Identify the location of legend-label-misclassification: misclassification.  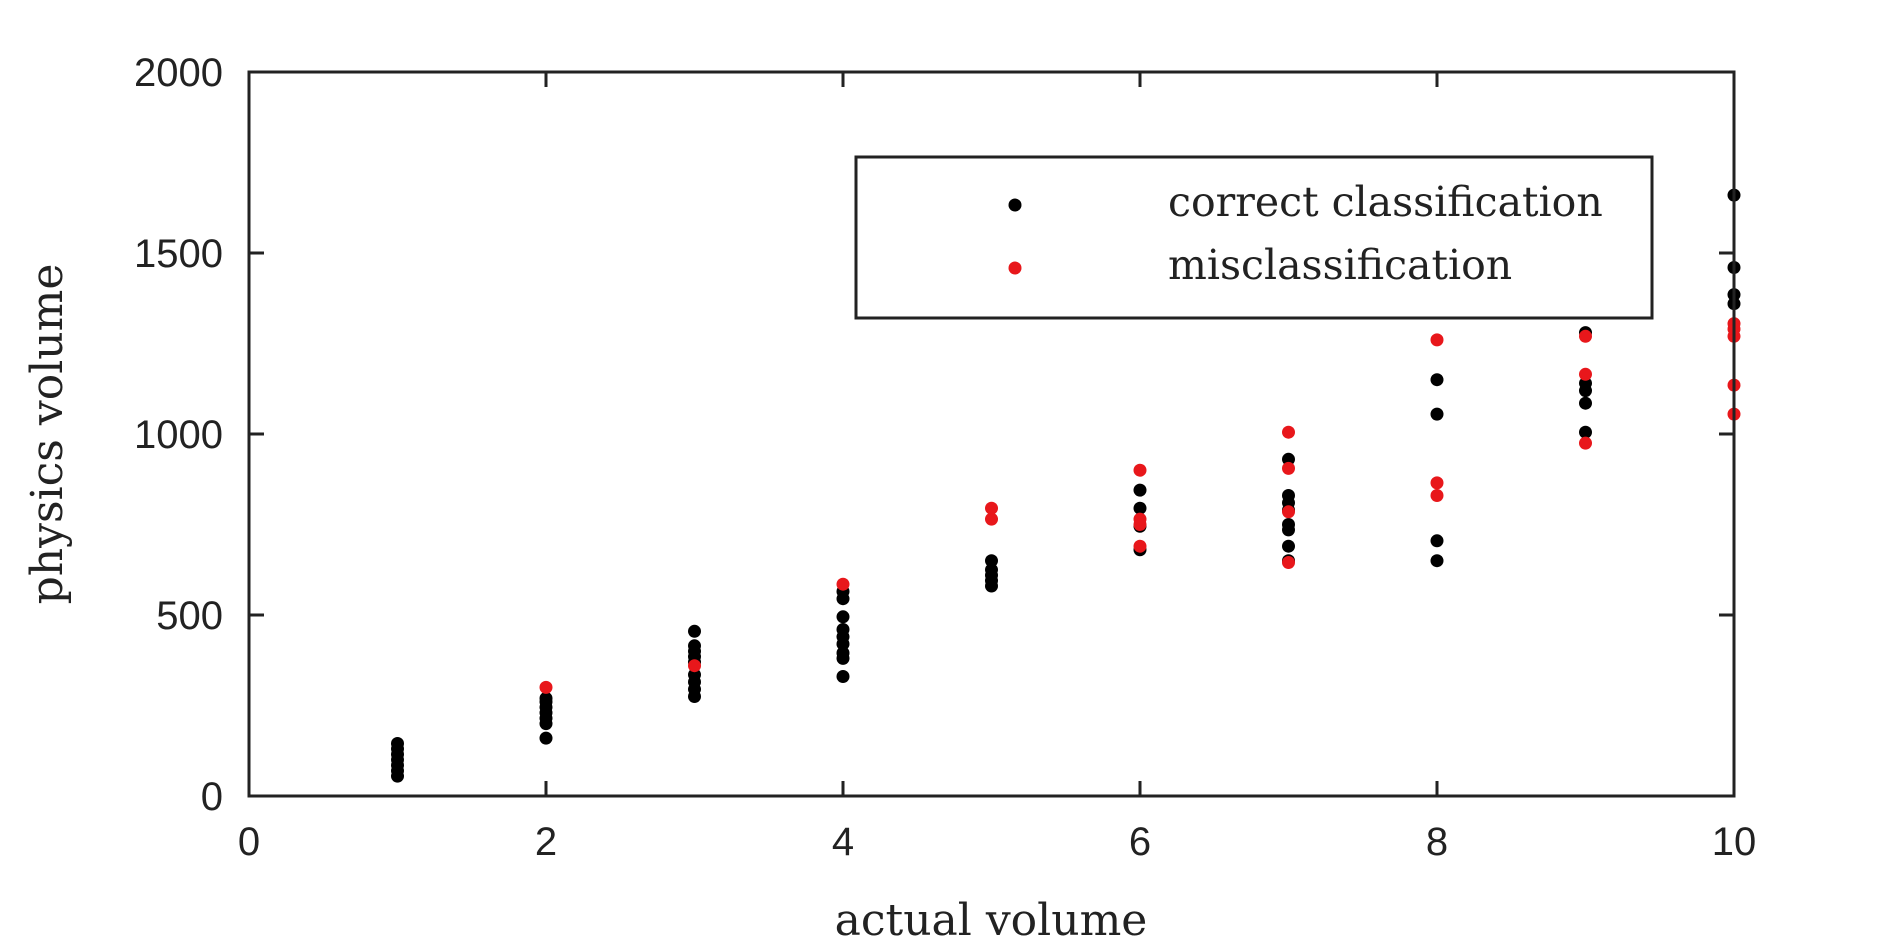
(1340, 265).